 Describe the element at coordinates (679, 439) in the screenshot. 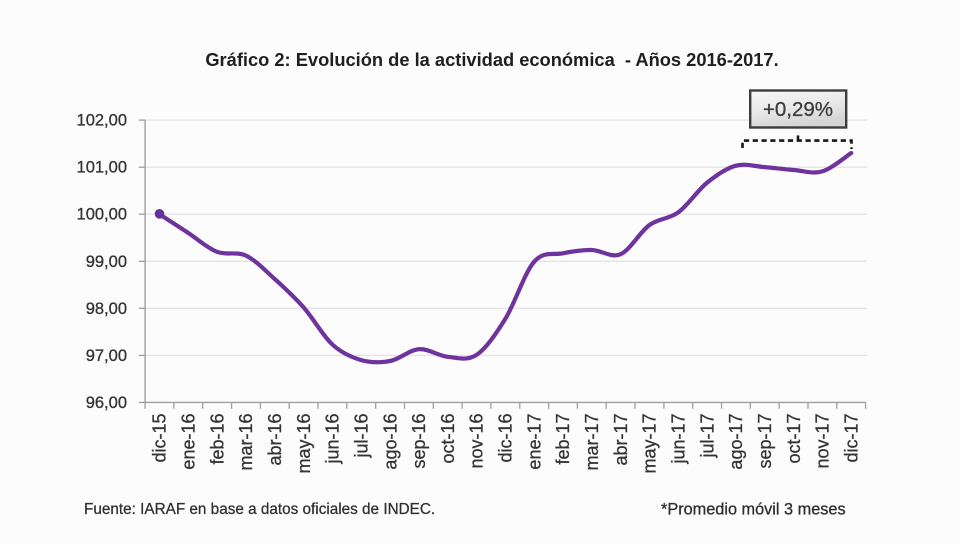

I see `svg-text: jun-17` at that location.